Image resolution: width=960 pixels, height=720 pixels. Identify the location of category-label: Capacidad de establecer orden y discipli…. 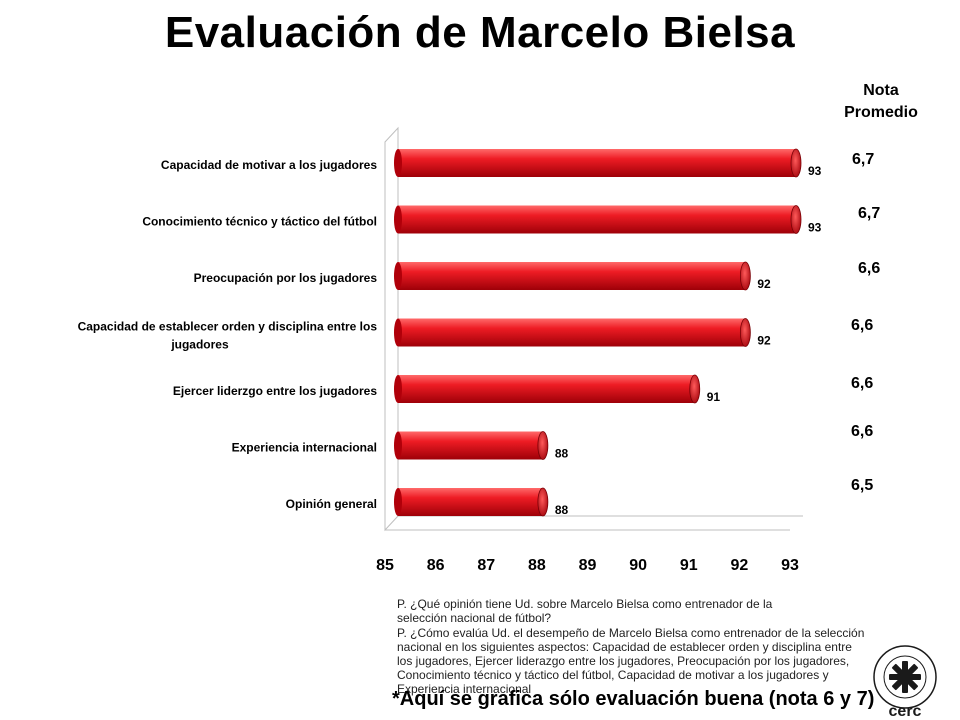
(228, 327).